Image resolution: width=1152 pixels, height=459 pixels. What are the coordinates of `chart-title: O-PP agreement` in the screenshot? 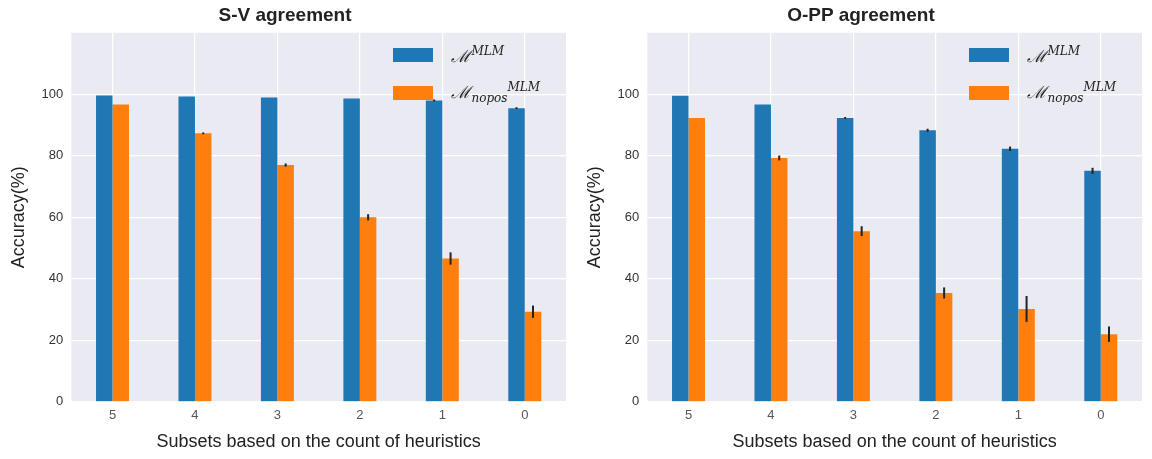 It's located at (861, 14).